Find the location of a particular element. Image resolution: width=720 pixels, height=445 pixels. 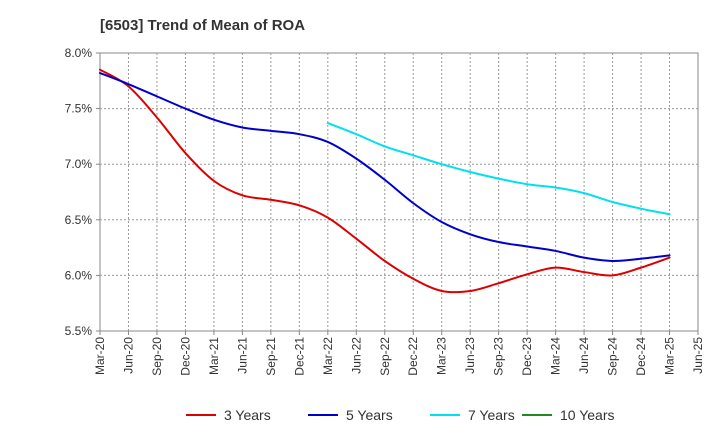

y-axis-ticks: 5.5% 6.0% 6.5% 7.0% 7.5% 8.0% is located at coordinates (82, 192).